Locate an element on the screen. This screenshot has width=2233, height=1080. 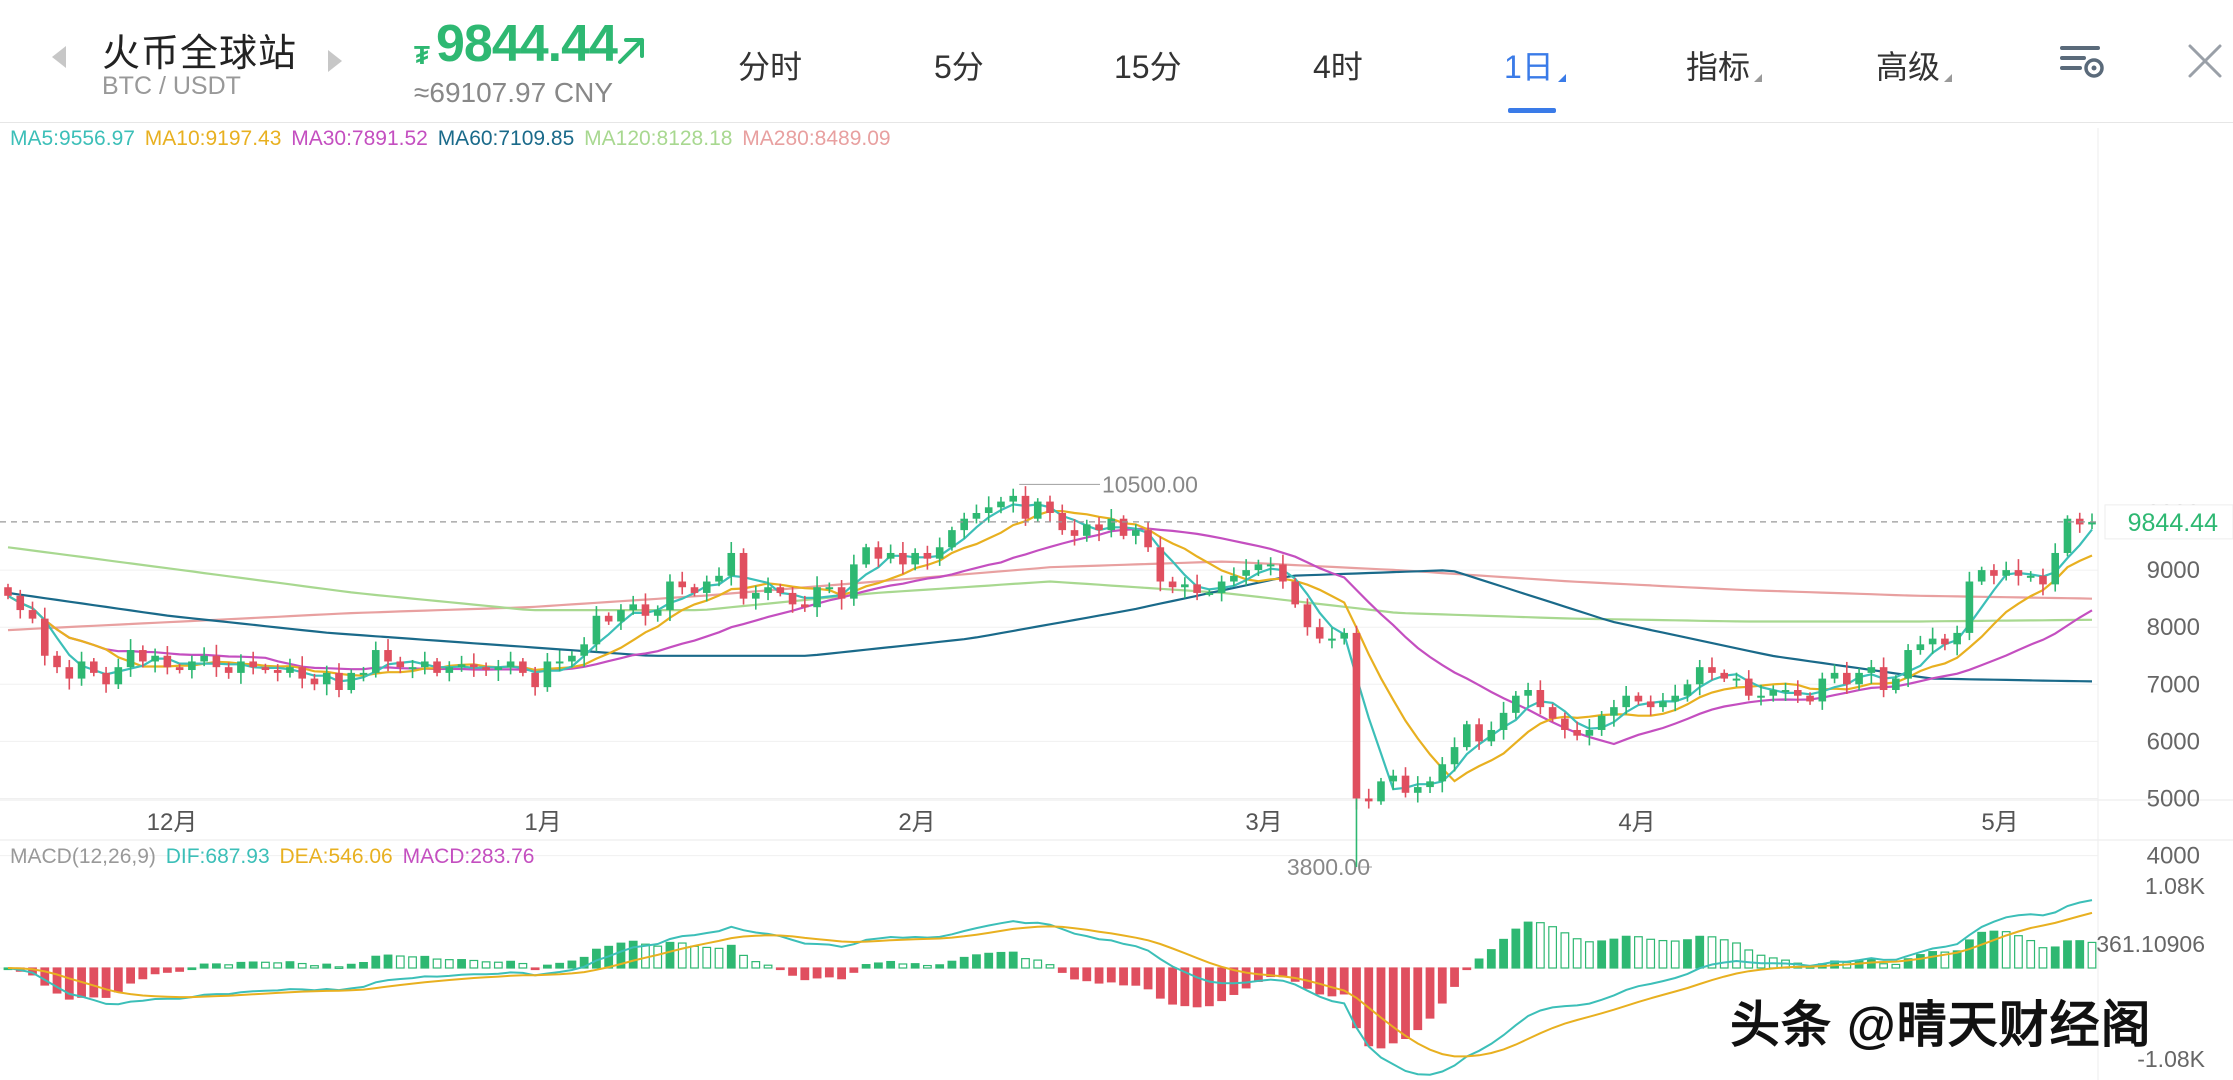
dropdown-triangle-icon is located at coordinates (1948, 78).